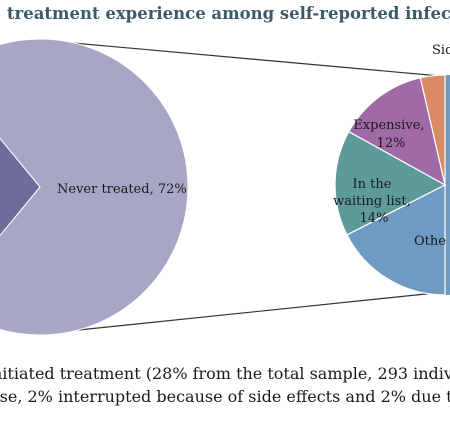 The image size is (450, 428). What do you see at coordinates (122, 189) in the screenshot?
I see `label-never-treated: Never treated, 72%` at bounding box center [122, 189].